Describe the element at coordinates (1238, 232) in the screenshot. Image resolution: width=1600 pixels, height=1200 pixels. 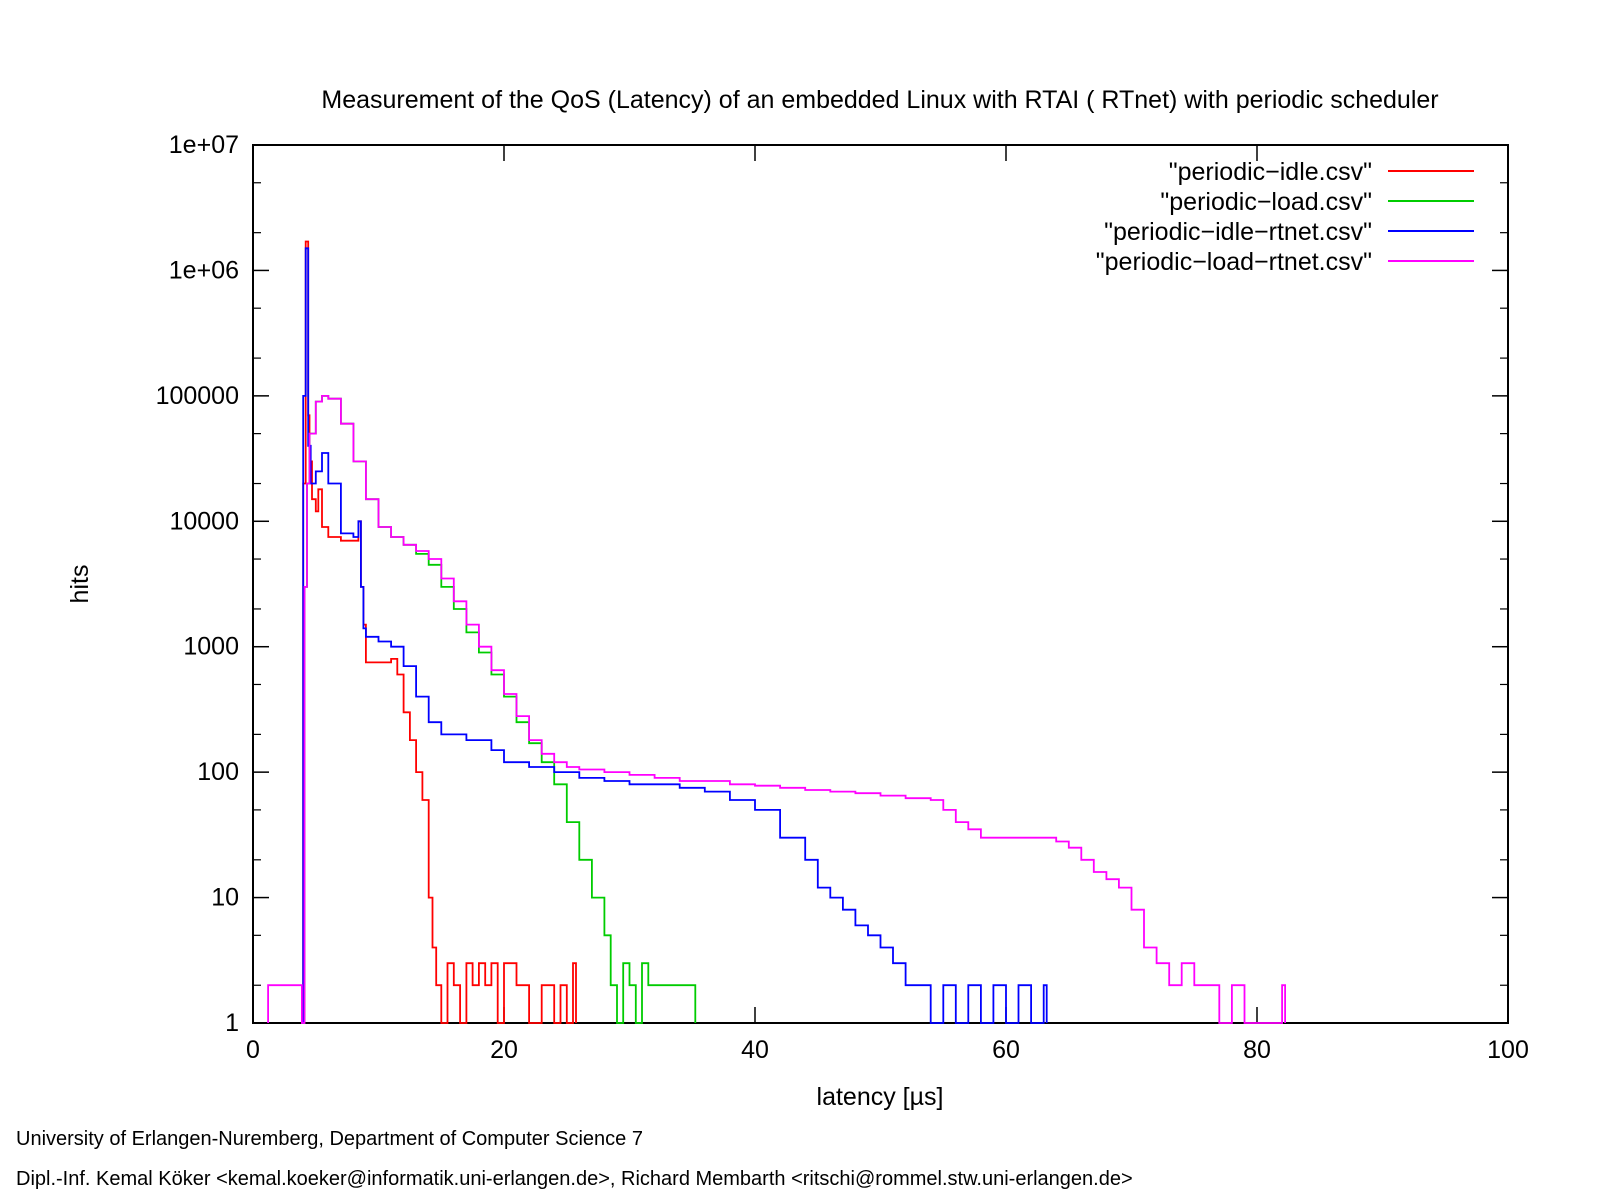
I see `legend-label: "periodic−idle−rtnet.csv"` at that location.